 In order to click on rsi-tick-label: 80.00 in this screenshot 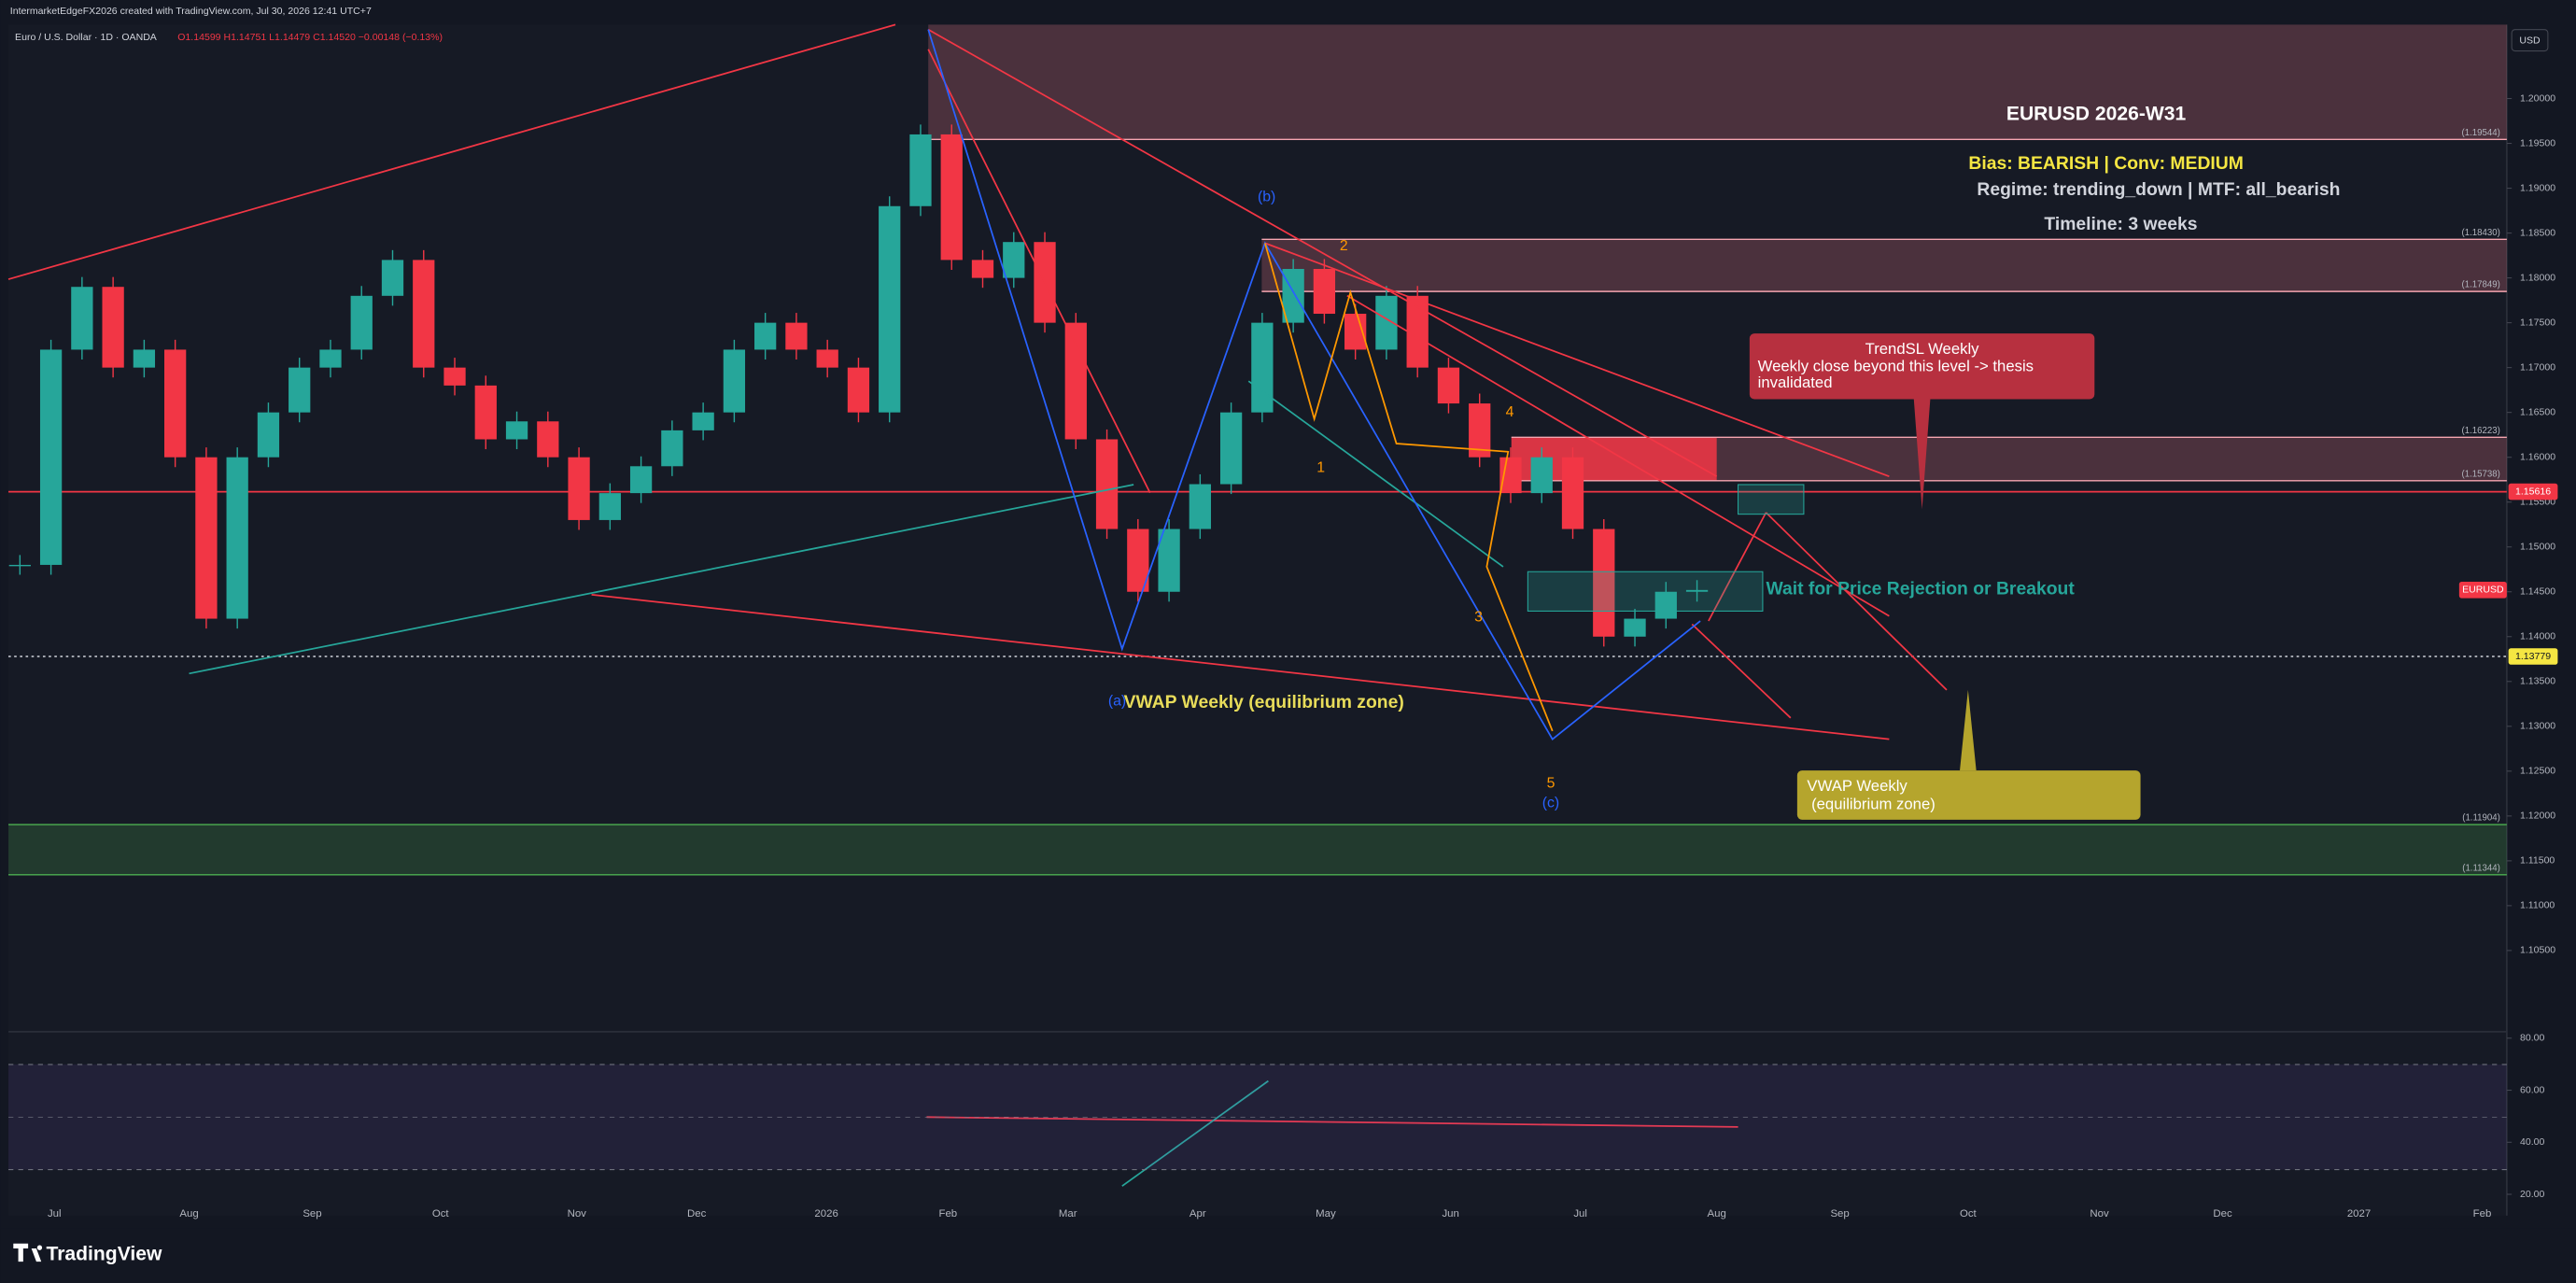, I will do `click(2532, 1038)`.